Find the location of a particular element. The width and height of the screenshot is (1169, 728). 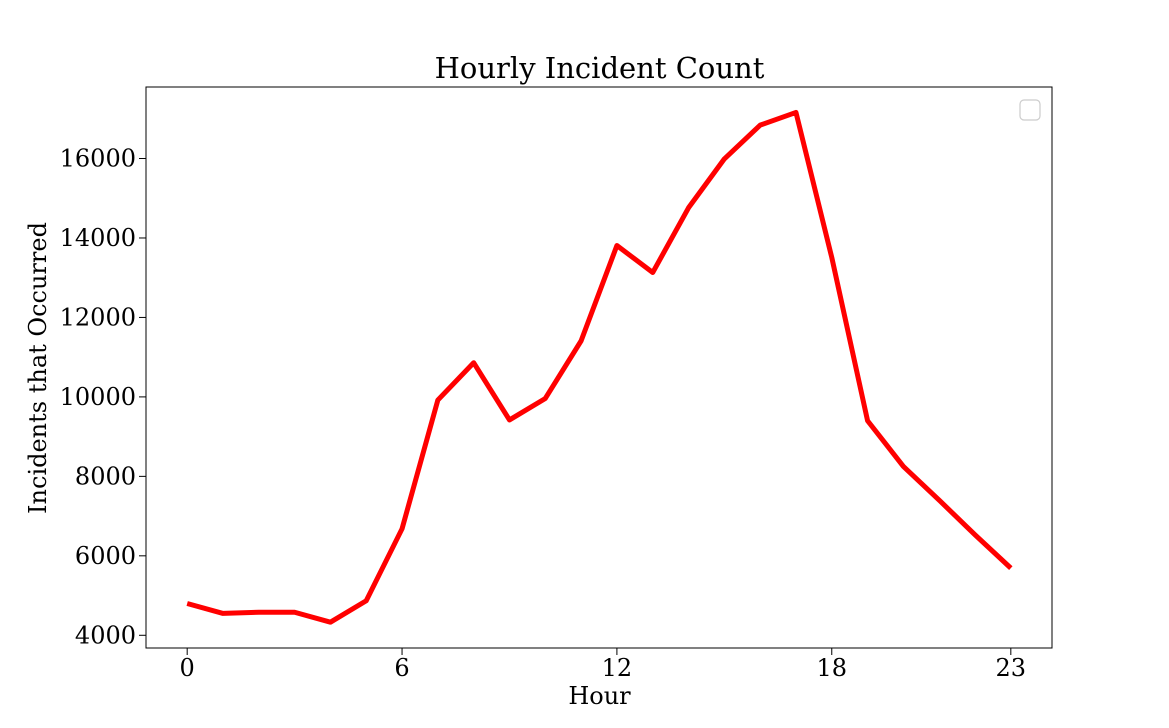

legend-box is located at coordinates (1030, 110).